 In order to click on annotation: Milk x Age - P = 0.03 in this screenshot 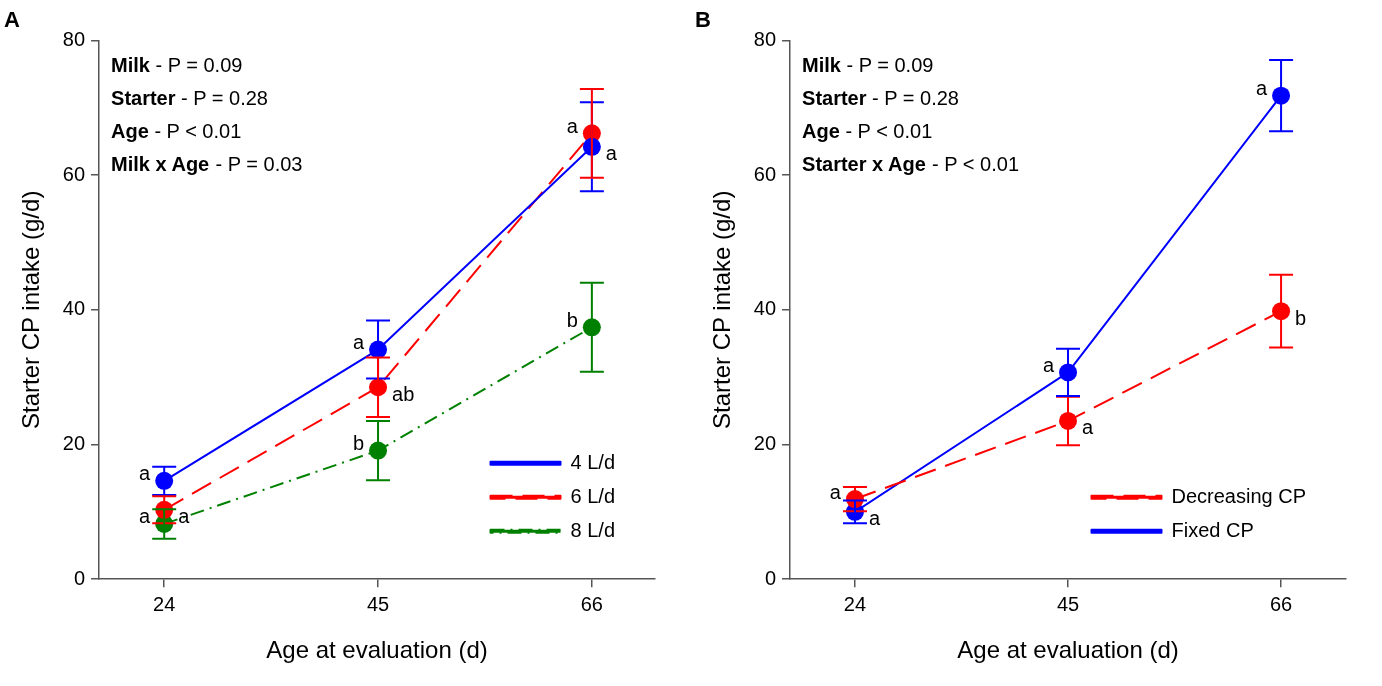, I will do `click(207, 163)`.